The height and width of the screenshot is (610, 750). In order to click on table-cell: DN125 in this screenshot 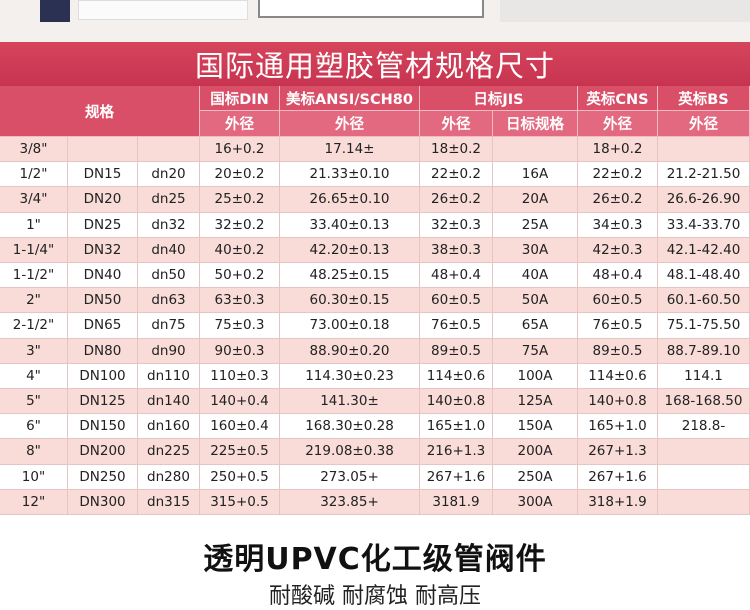, I will do `click(103, 402)`.